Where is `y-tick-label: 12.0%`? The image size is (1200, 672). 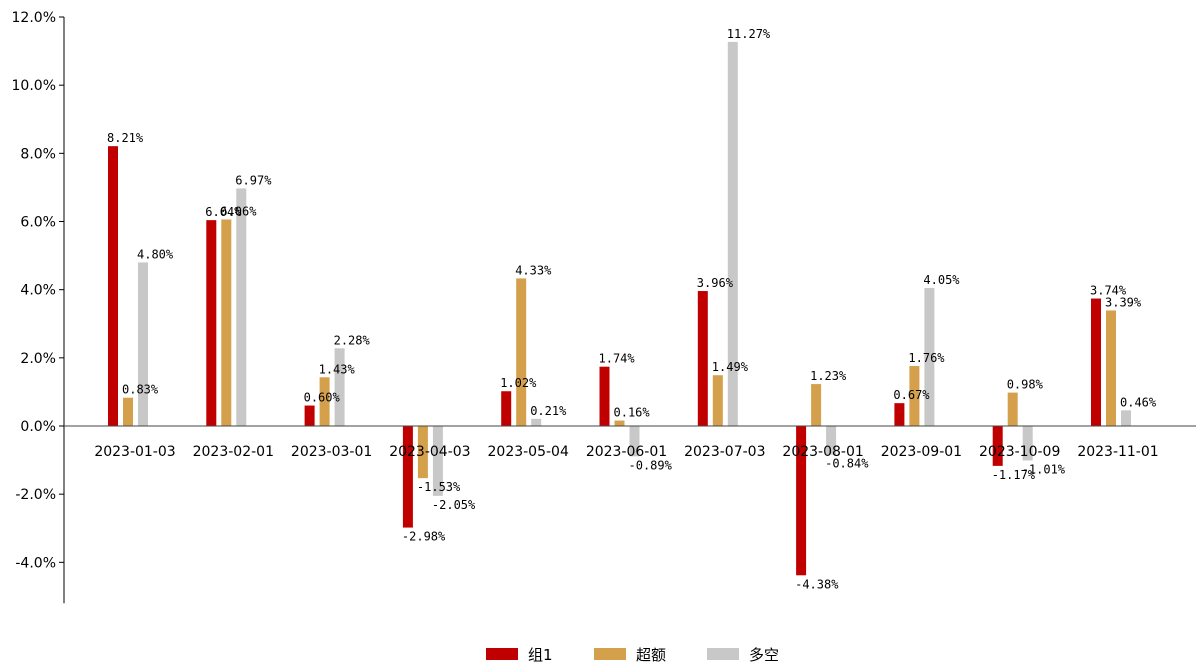 y-tick-label: 12.0% is located at coordinates (34, 18).